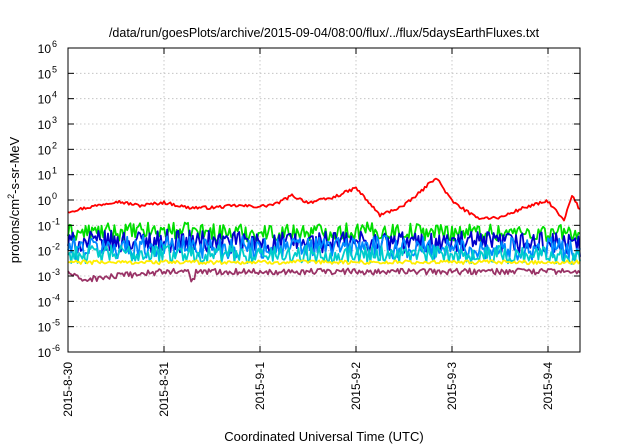 The width and height of the screenshot is (640, 448). I want to click on x-axis-label: Coordinated Universal Time (UTC), so click(323, 436).